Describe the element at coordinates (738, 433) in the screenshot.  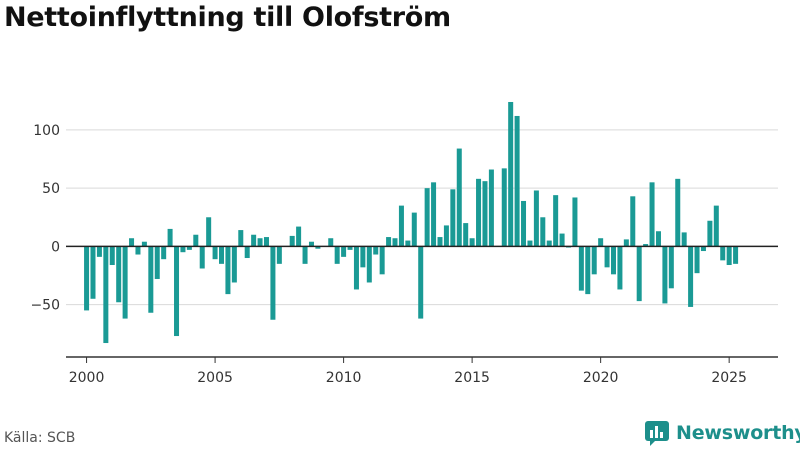
I see `brand-name: Newsworthy` at that location.